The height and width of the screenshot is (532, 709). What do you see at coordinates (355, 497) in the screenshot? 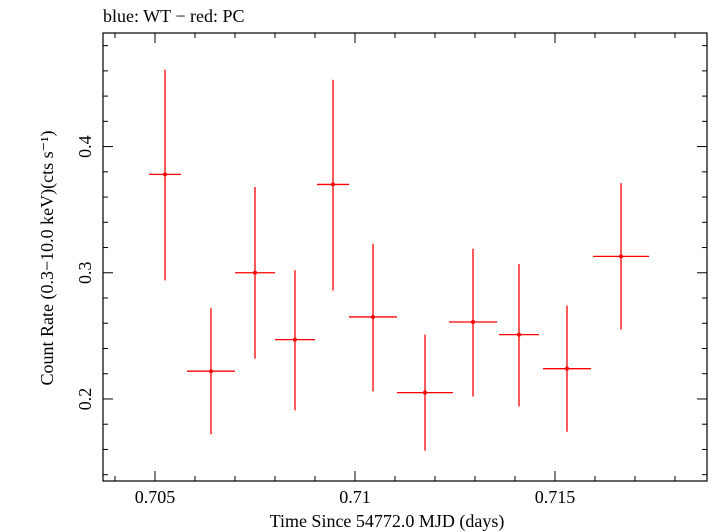
I see `x-tick-label: 0.71` at bounding box center [355, 497].